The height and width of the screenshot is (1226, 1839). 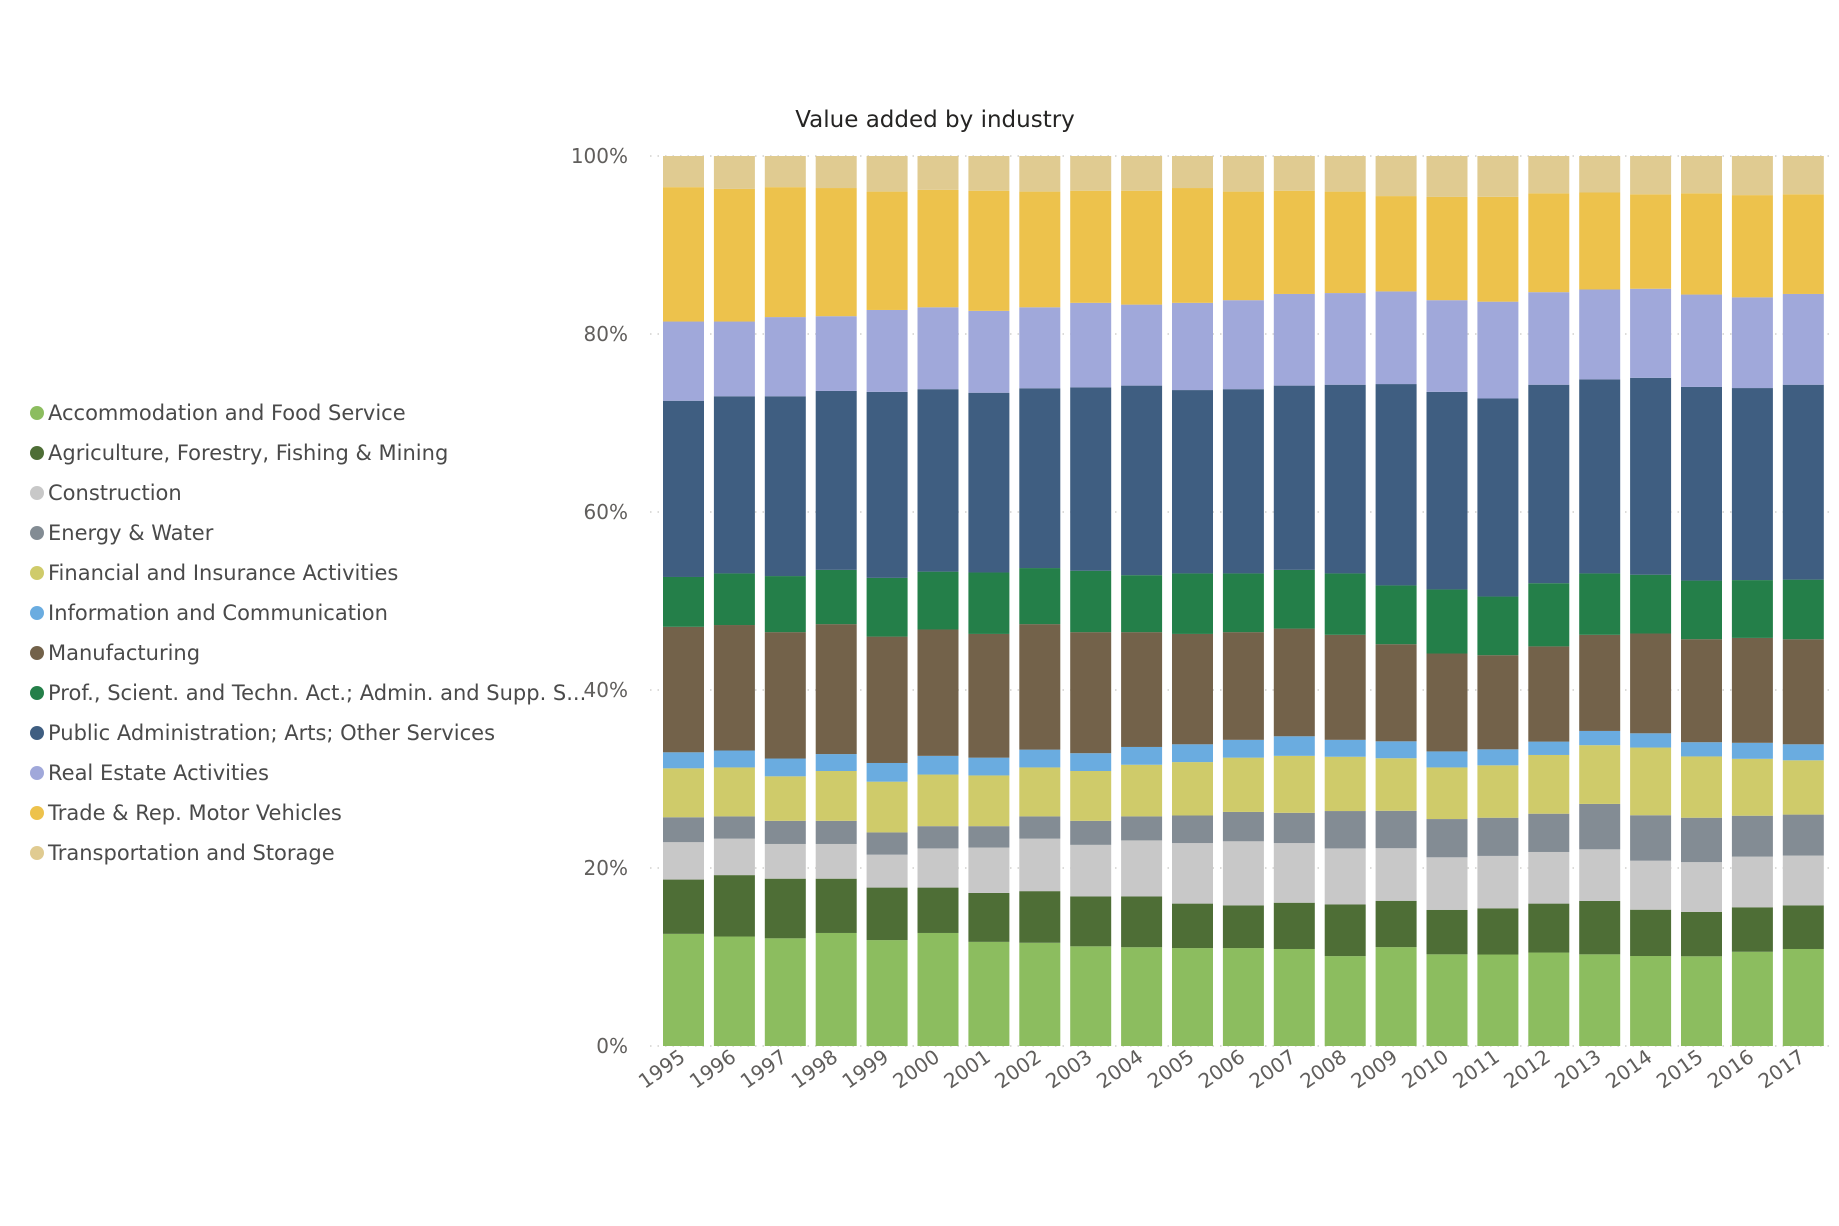 I want to click on x-tick-label: 2002, so click(x=1017, y=1068).